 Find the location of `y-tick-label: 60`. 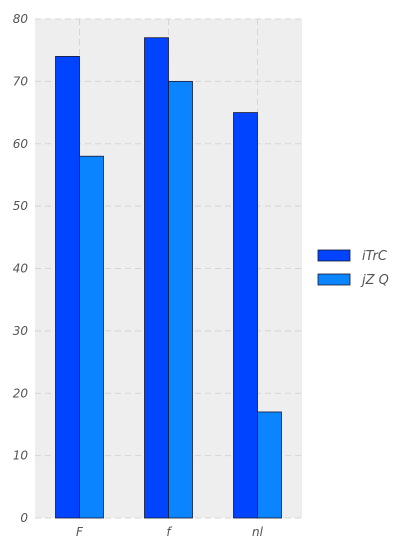

y-tick-label: 60 is located at coordinates (21, 144).